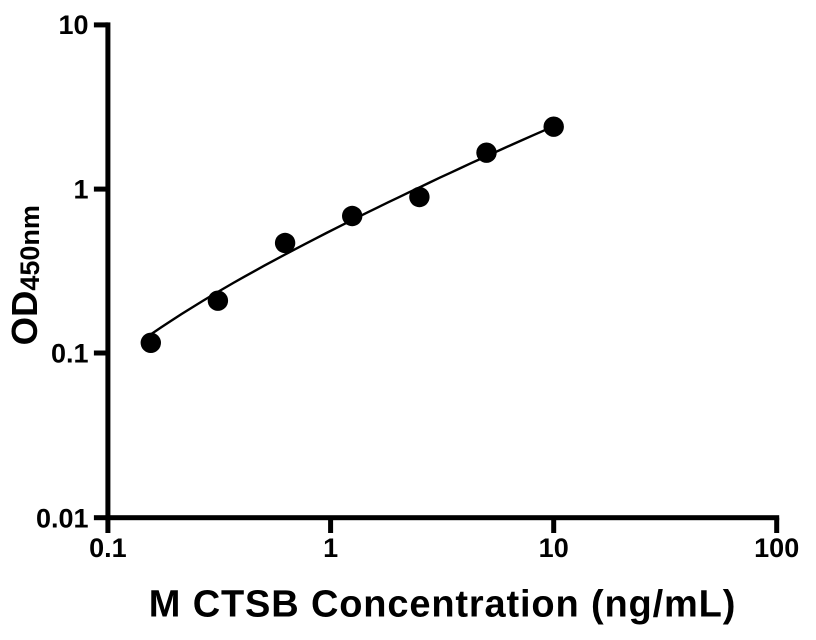 The width and height of the screenshot is (816, 640). Describe the element at coordinates (442, 604) in the screenshot. I see `svg-text: M CTSB Concentration (ng/mL)` at that location.